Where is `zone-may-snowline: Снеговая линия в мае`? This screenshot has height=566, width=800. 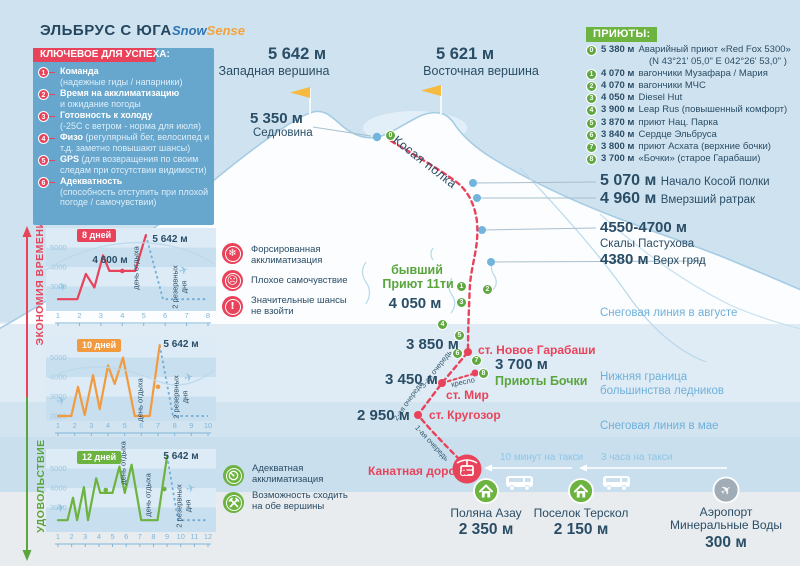 zone-may-snowline: Снеговая линия в мае is located at coordinates (659, 426).